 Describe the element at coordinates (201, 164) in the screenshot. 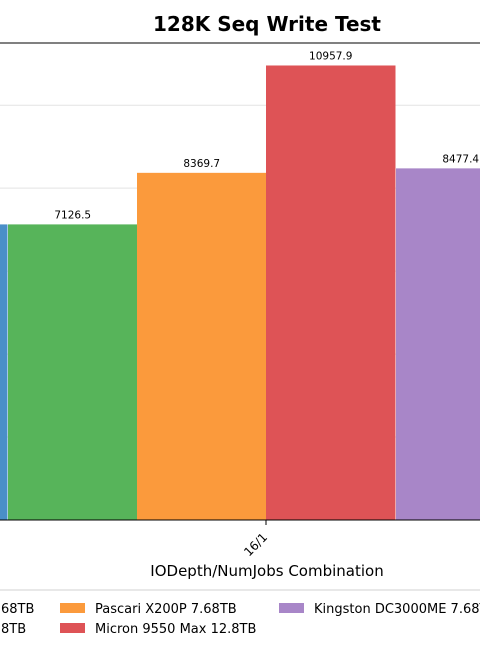

I see `bar-value-label: 8369.7` at that location.